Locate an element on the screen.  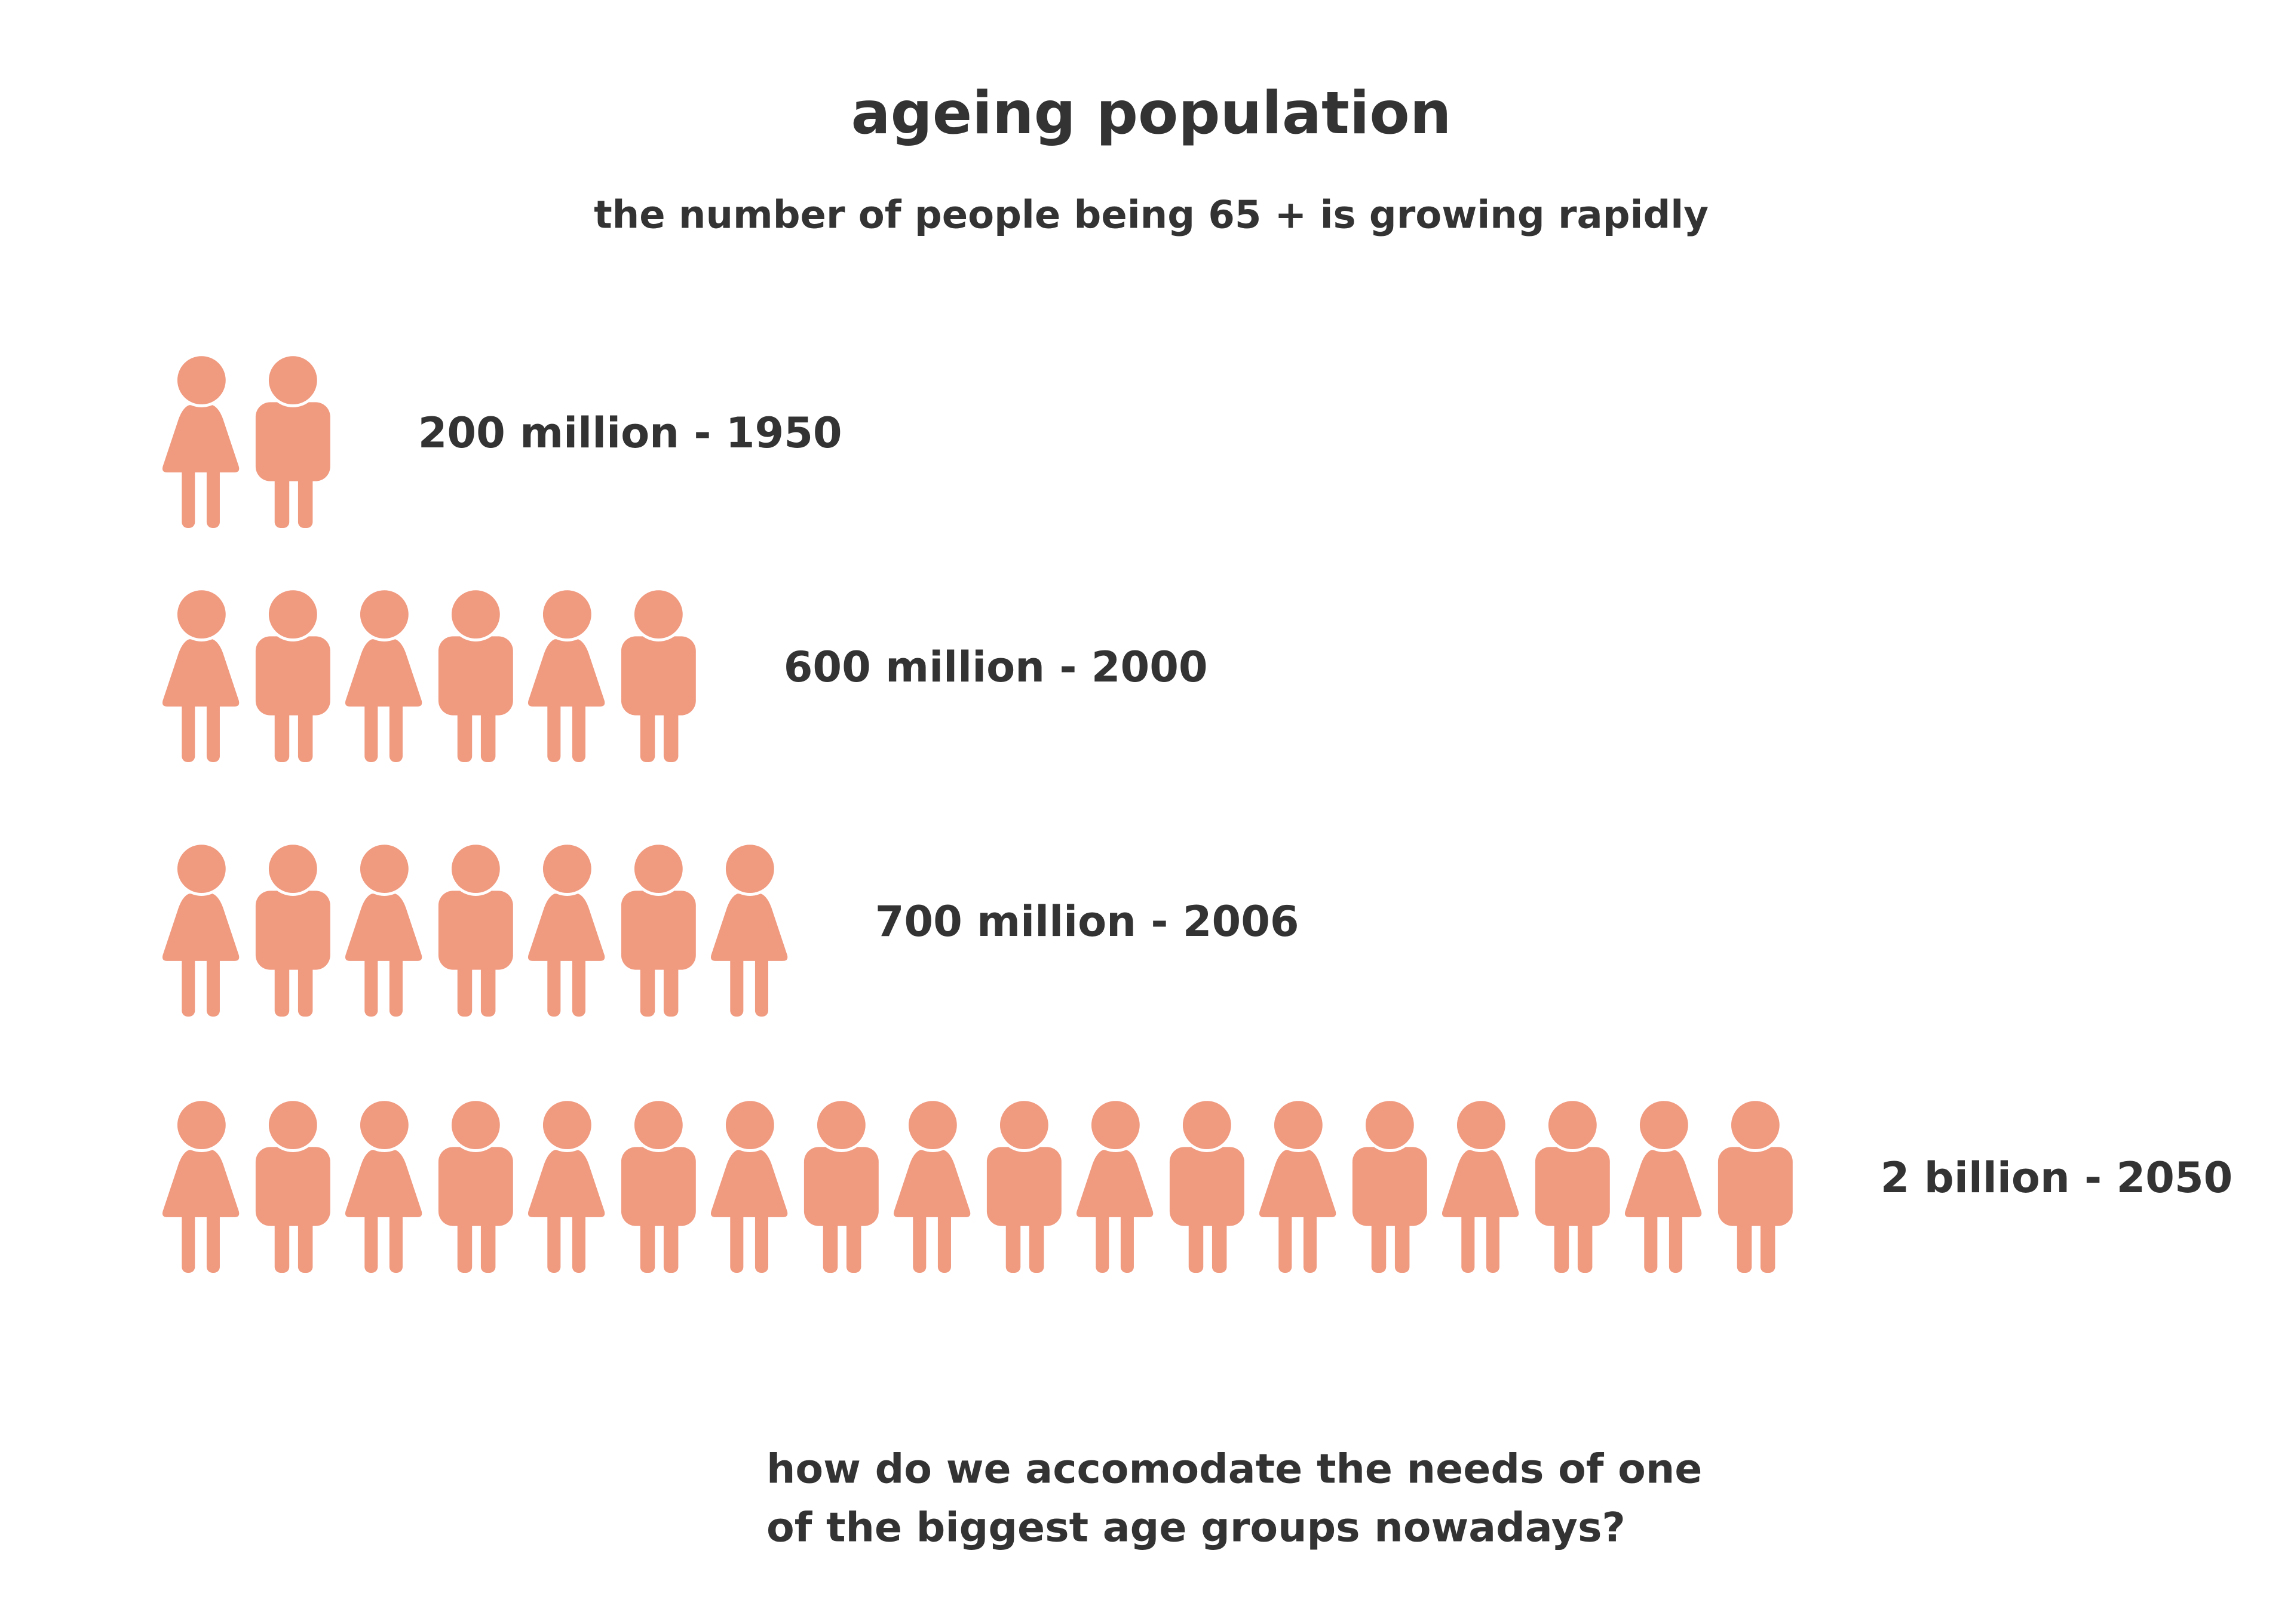
footnote-line: how do we accomodate the needs of one is located at coordinates (1234, 1469).